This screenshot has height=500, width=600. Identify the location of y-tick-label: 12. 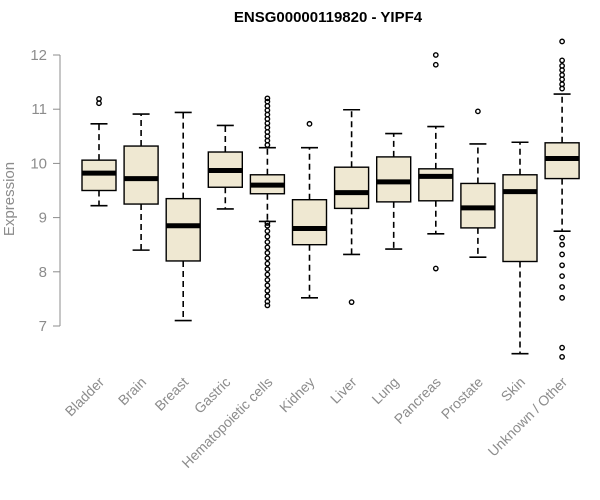
(38, 55).